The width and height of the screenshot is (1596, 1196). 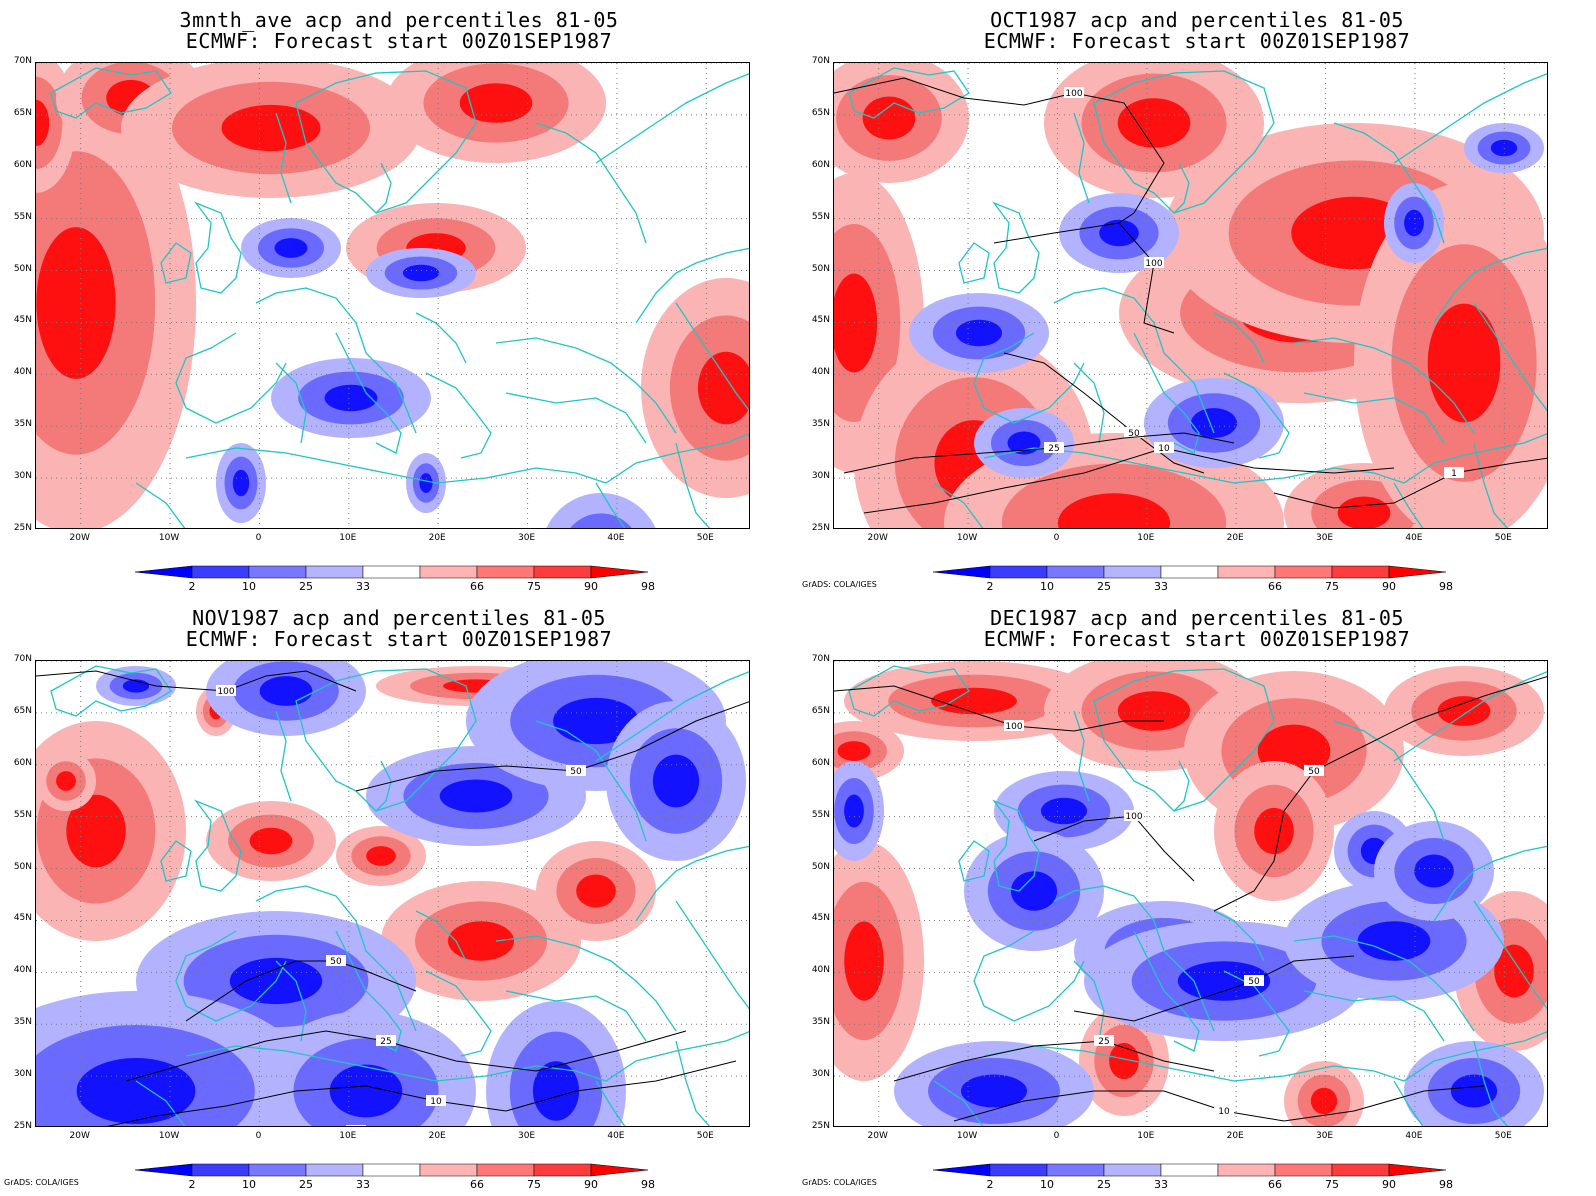 What do you see at coordinates (41, 1182) in the screenshot?
I see `grads-credit: GrADS: COLA/IGES` at bounding box center [41, 1182].